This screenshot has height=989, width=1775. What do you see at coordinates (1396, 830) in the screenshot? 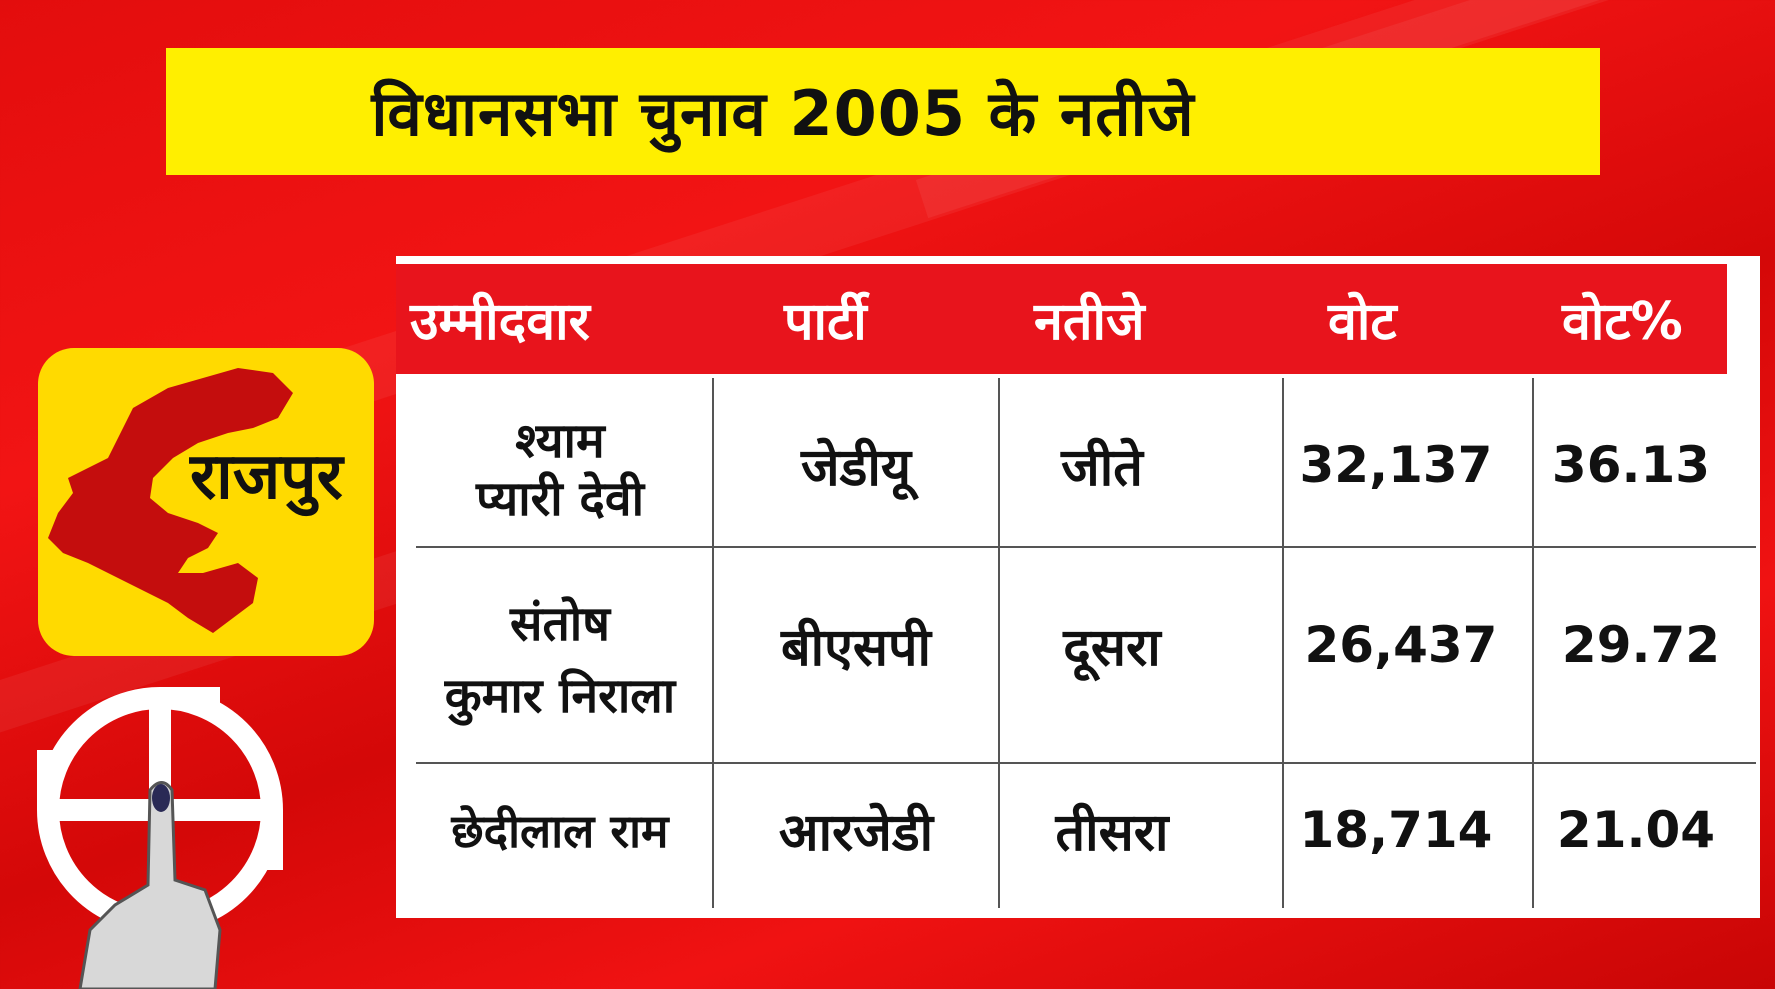
I see `table-row-votes: 18,714` at bounding box center [1396, 830].